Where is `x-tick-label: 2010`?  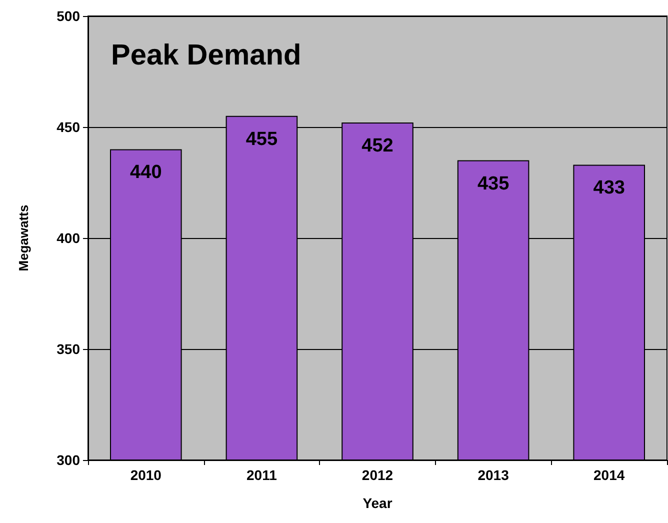 x-tick-label: 2010 is located at coordinates (146, 475).